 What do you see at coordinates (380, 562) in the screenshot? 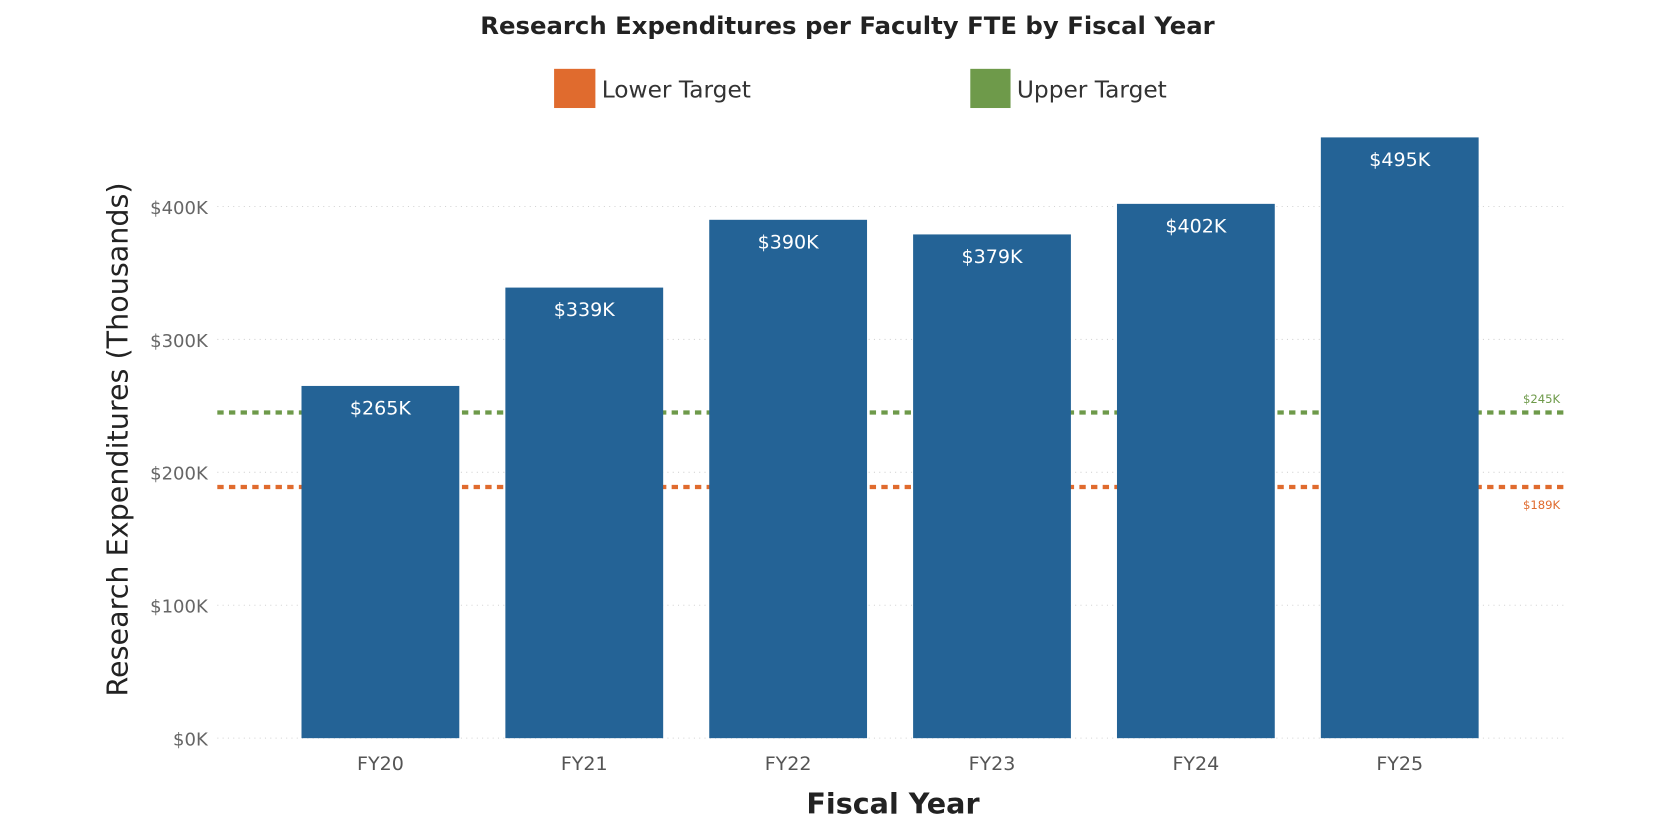
I see `bar-fy20` at bounding box center [380, 562].